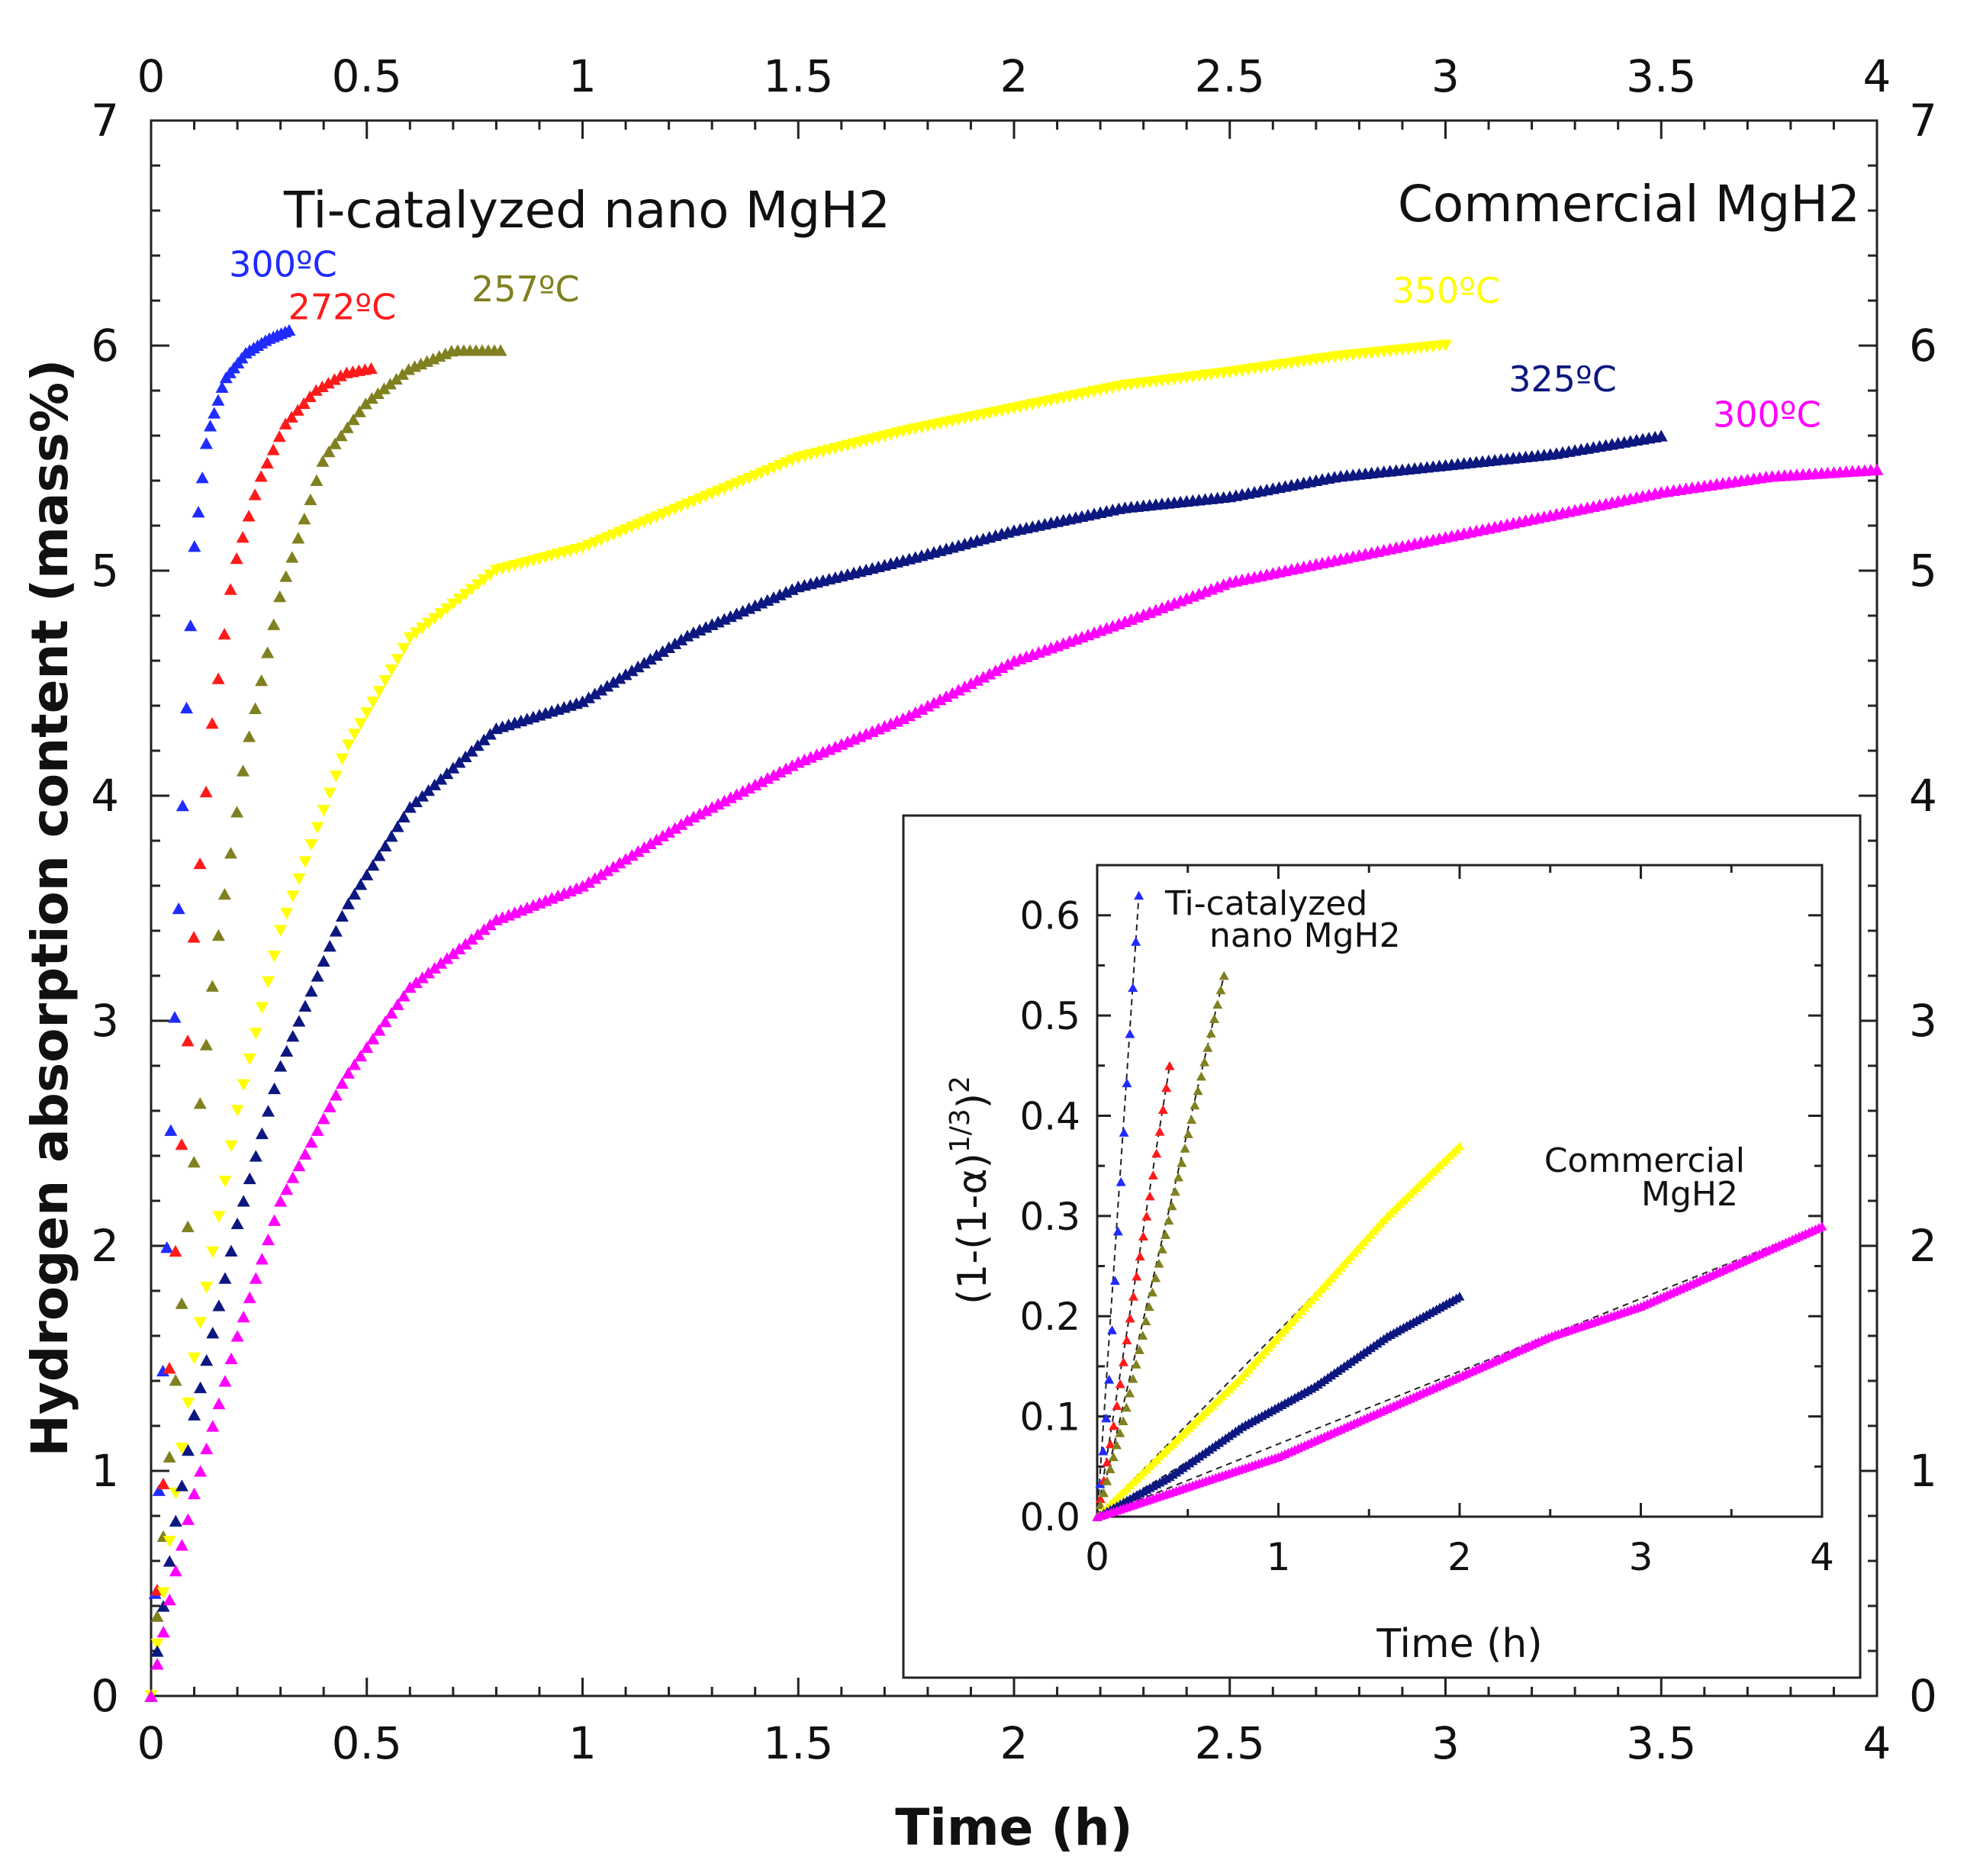 This screenshot has width=1967, height=1876. Describe the element at coordinates (342, 308) in the screenshot. I see `series-label: 272ºC` at that location.